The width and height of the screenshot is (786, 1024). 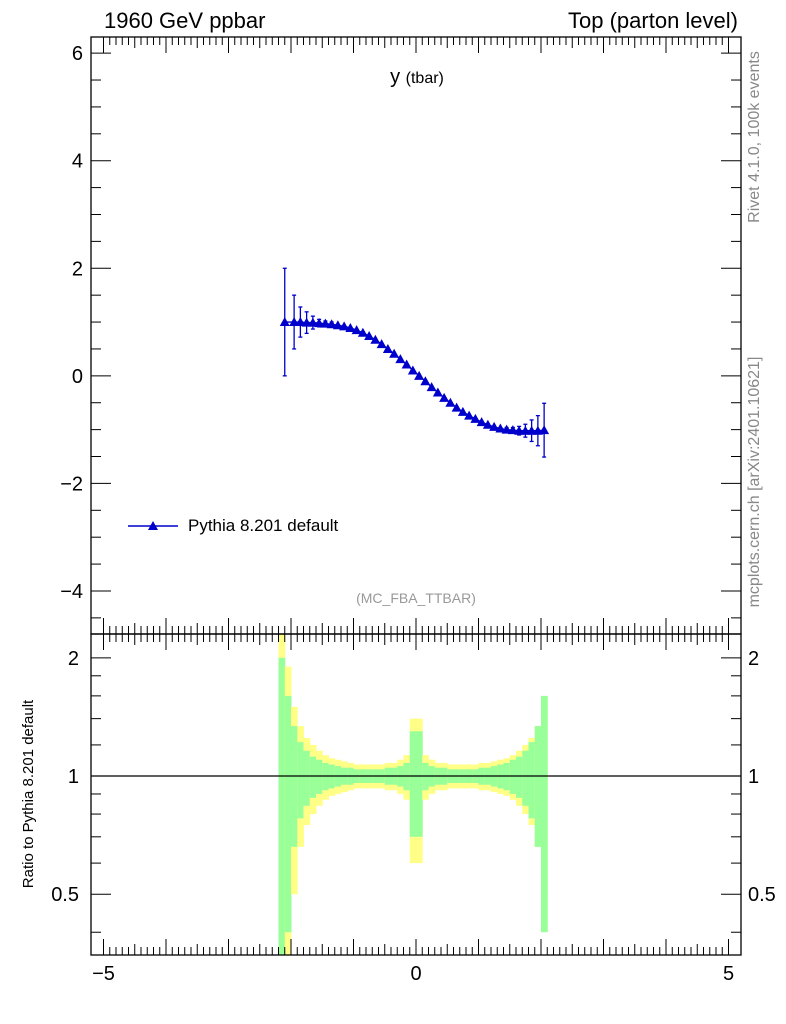 I want to click on y-tick-label-main: −2, so click(x=71, y=484).